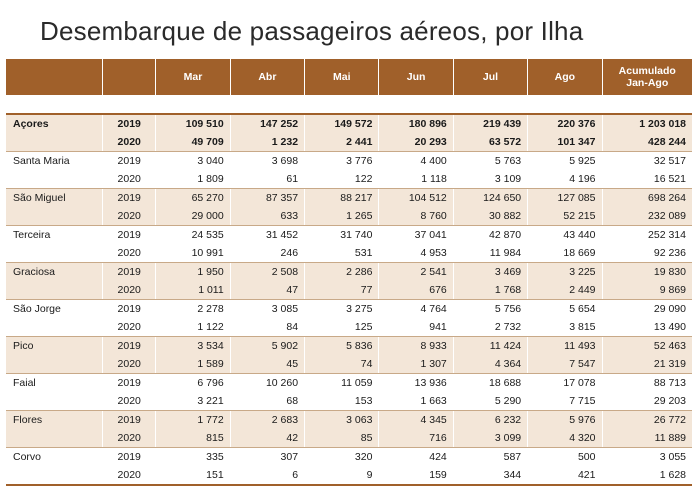 The image size is (696, 492). Describe the element at coordinates (565, 179) in the screenshot. I see `value-cell: 4 196` at that location.